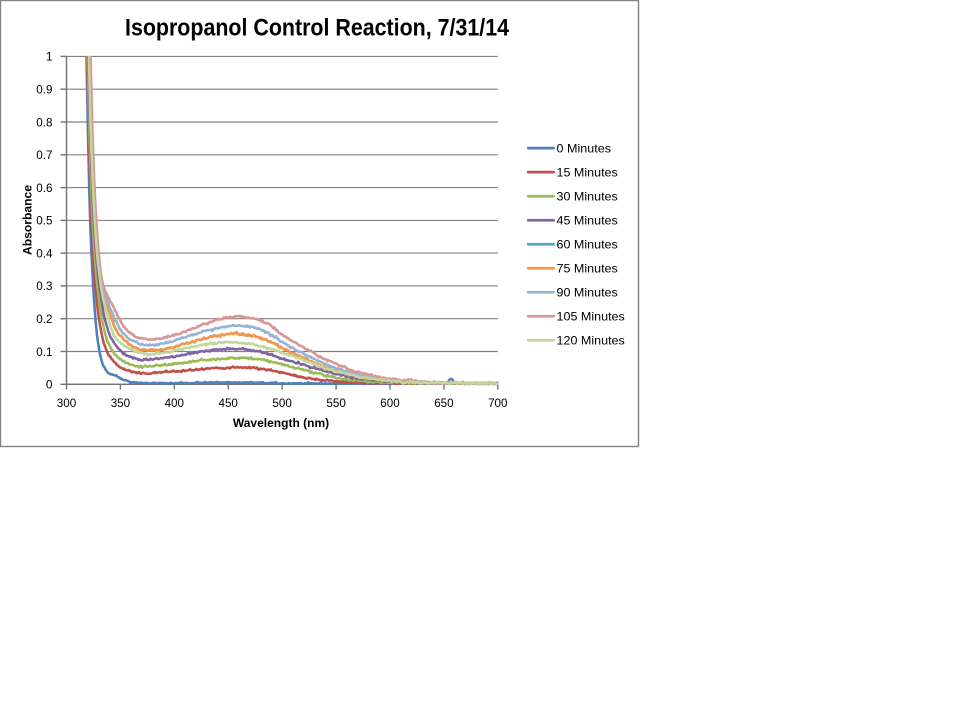  What do you see at coordinates (44, 319) in the screenshot?
I see `svg-text: 0.2` at bounding box center [44, 319].